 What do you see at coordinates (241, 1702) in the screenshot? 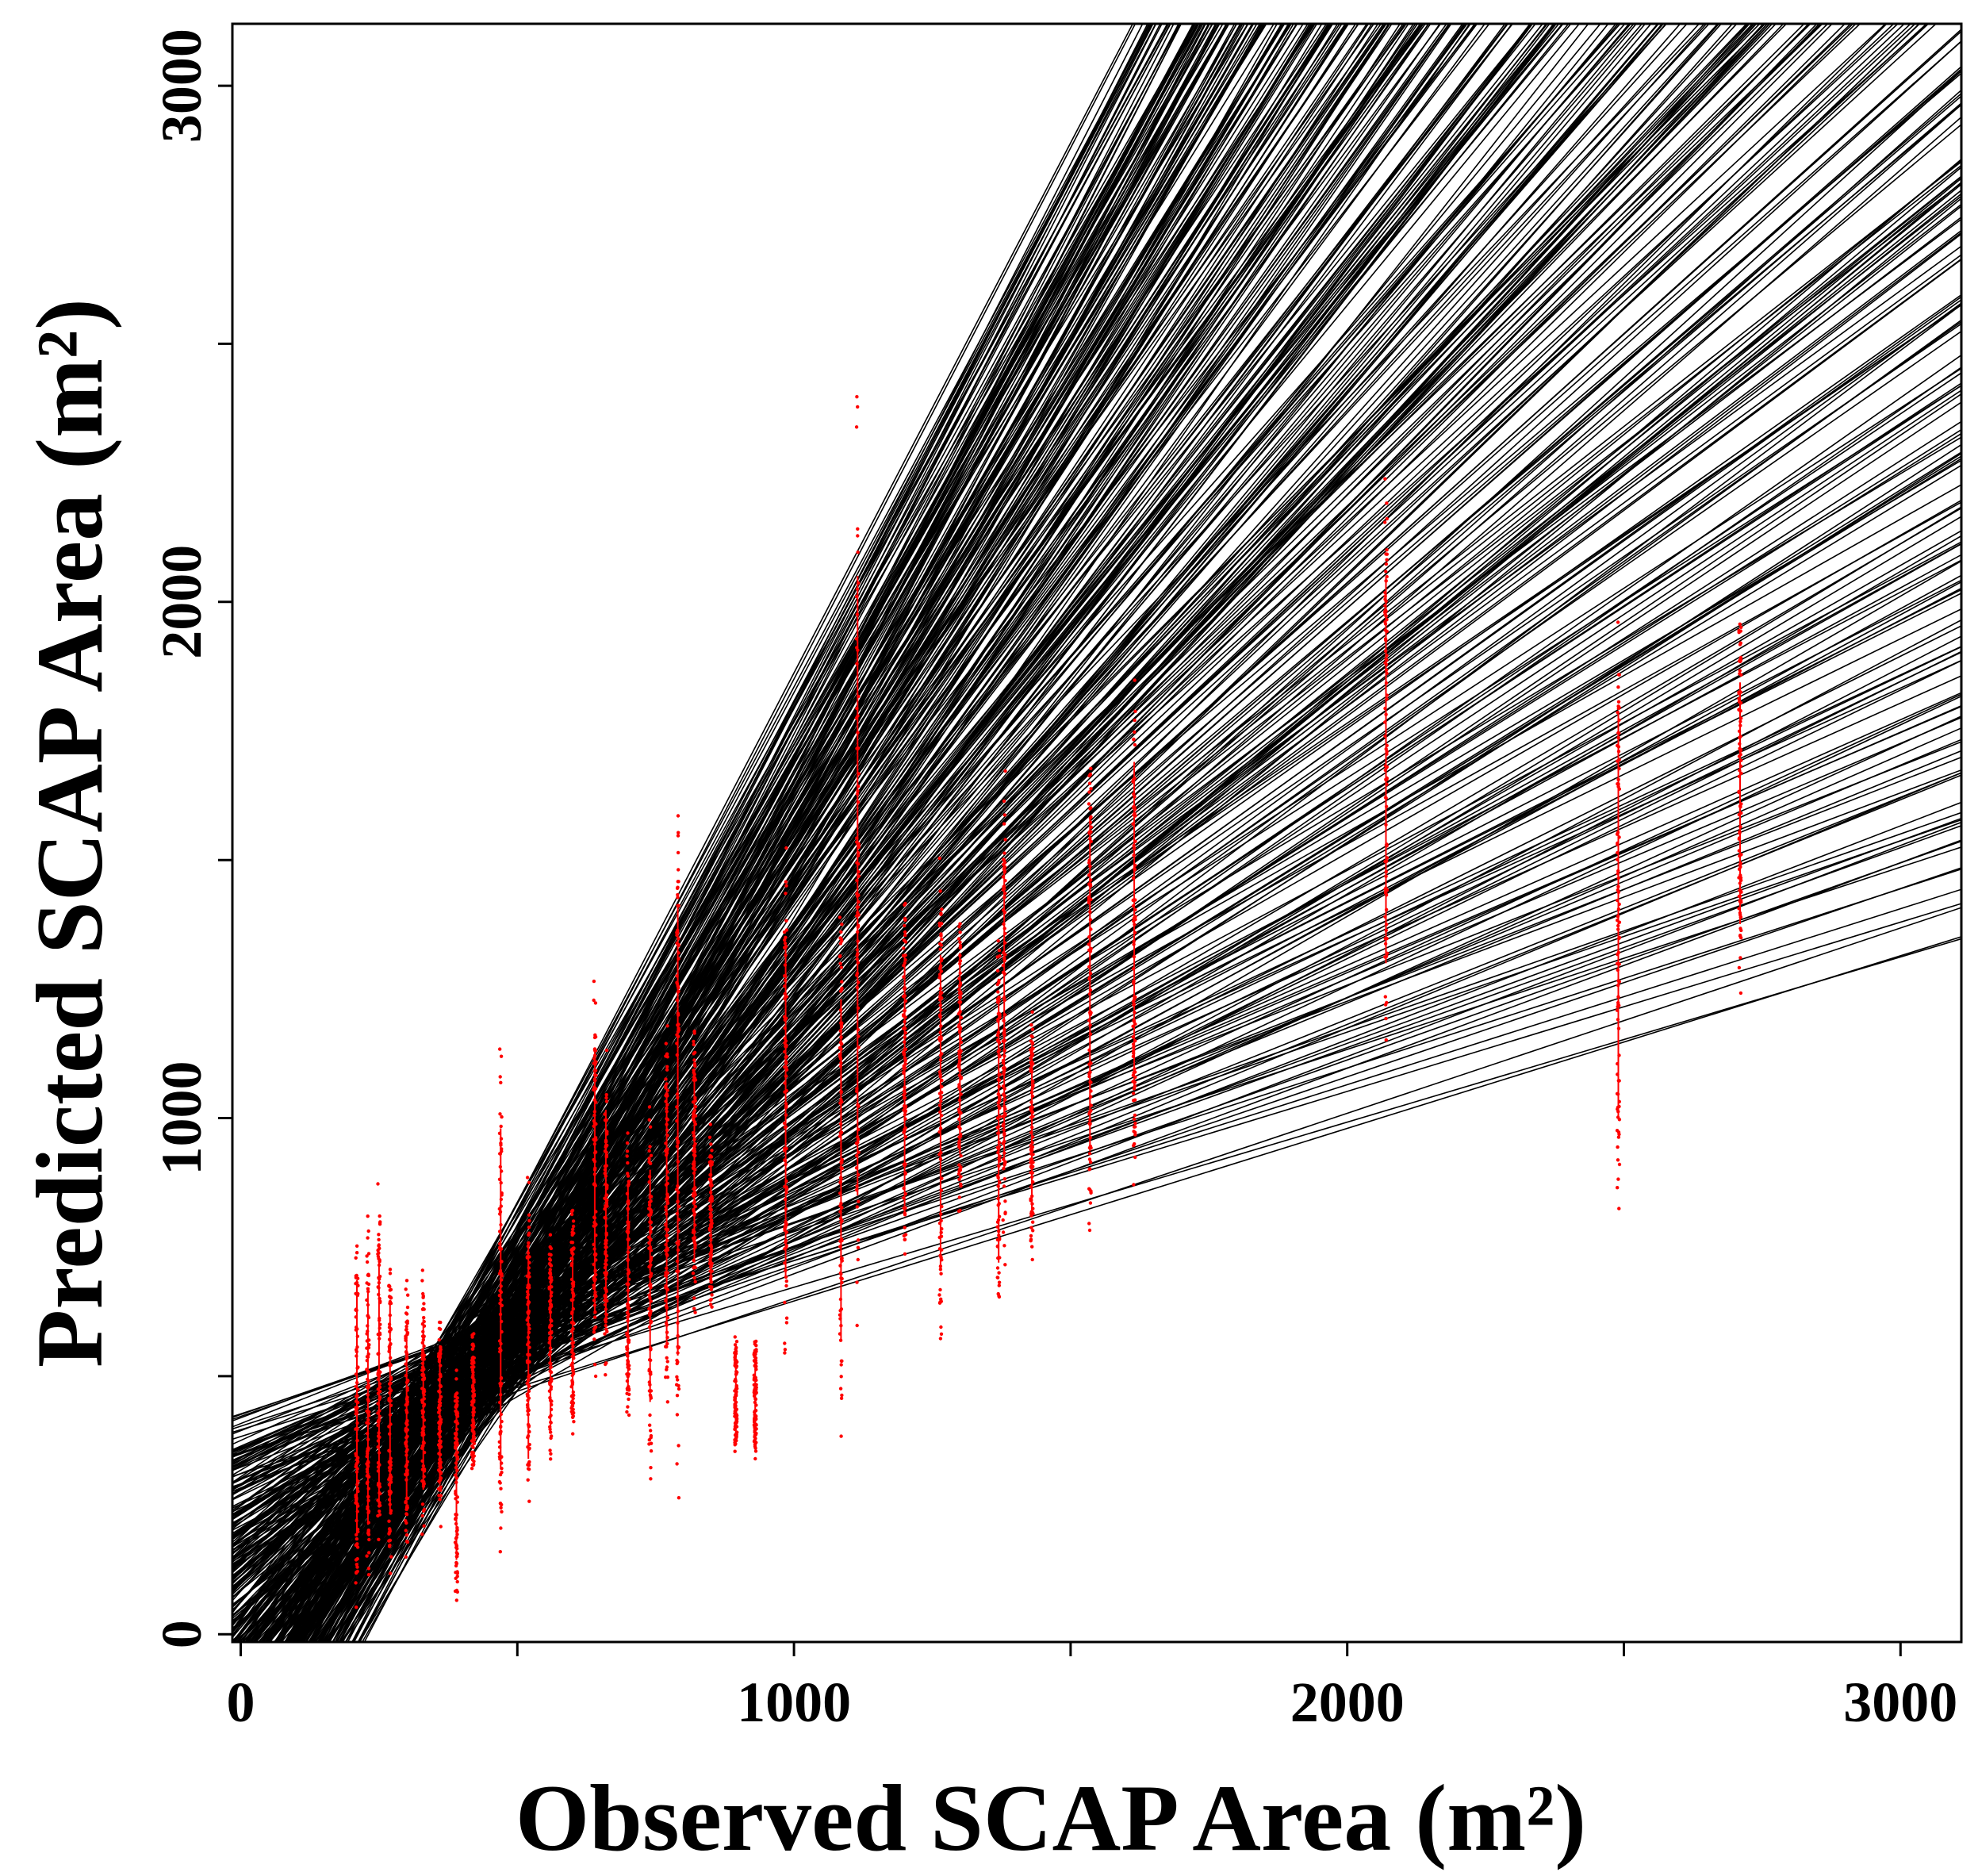
I see `x-tick-label: 0` at bounding box center [241, 1702].